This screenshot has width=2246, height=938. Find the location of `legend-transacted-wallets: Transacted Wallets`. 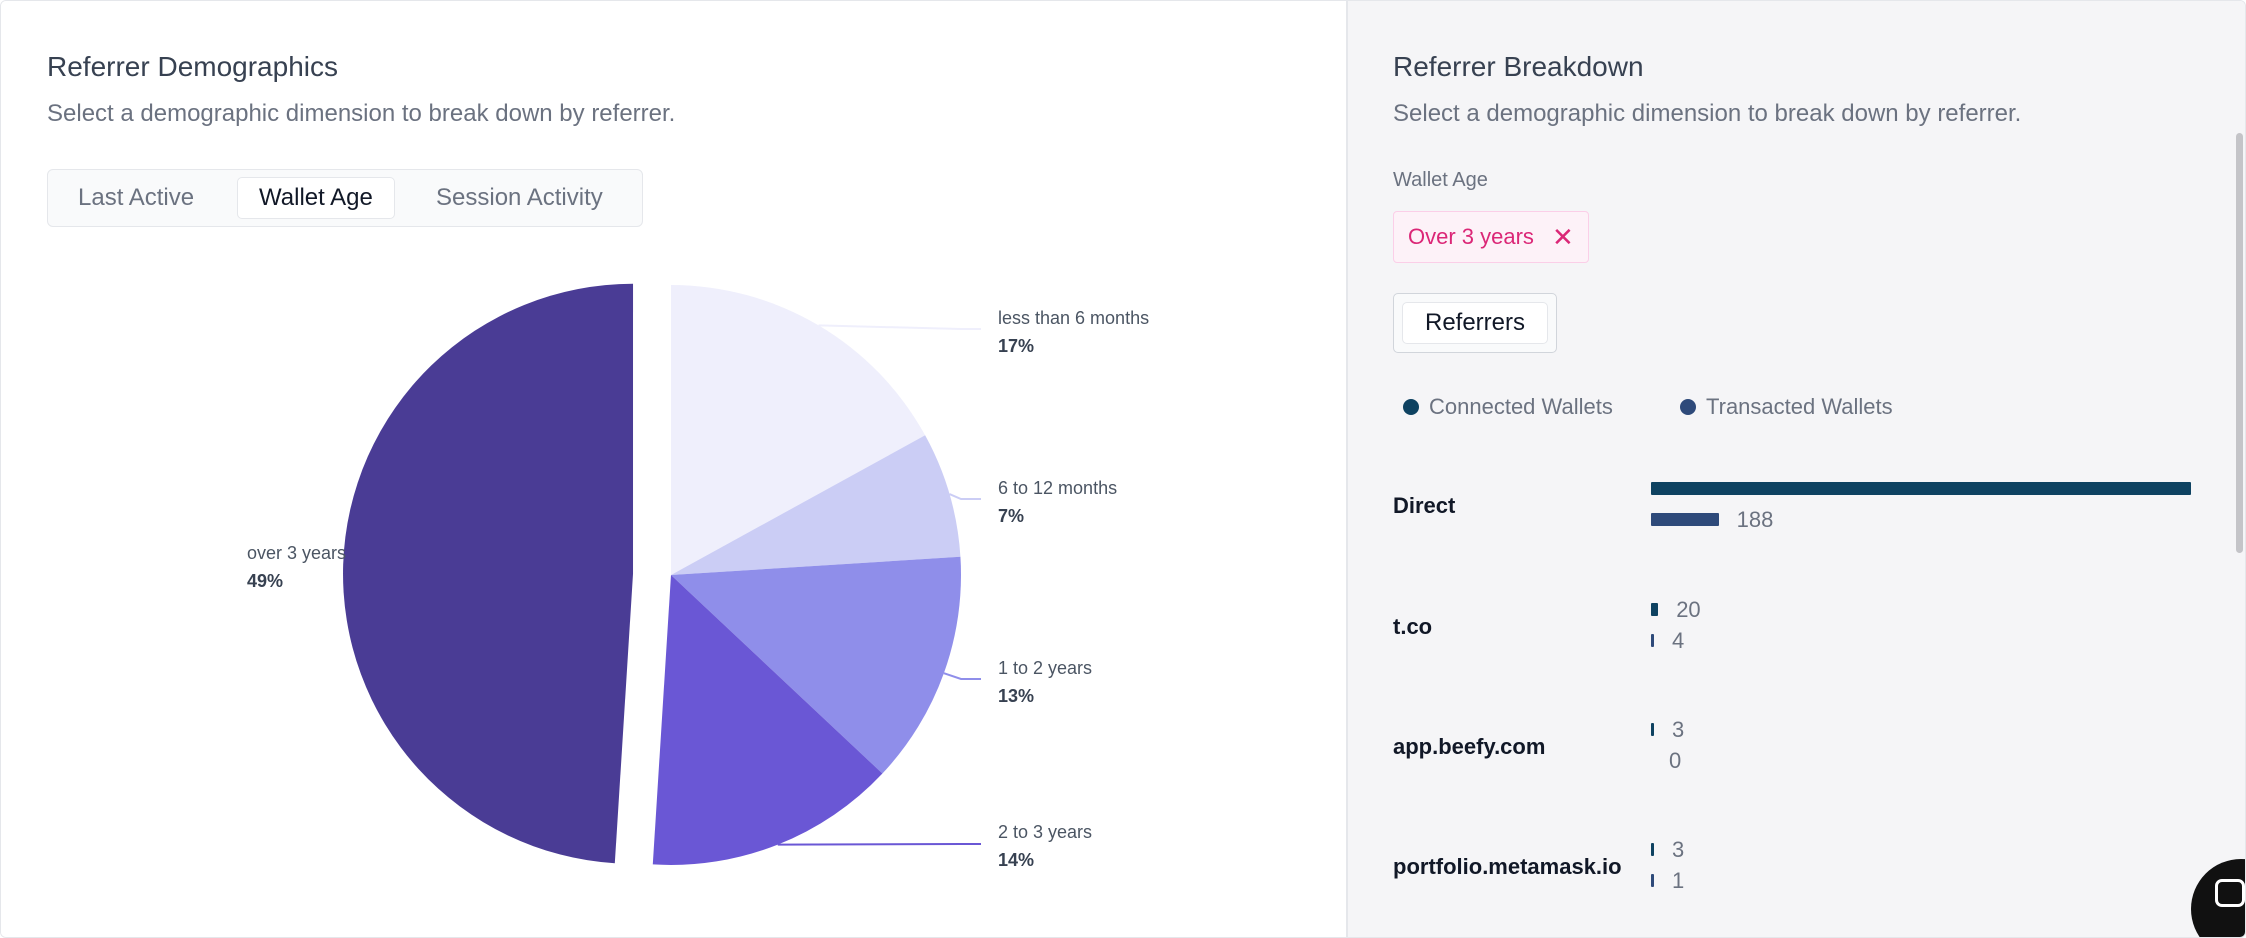

legend-transacted-wallets: Transacted Wallets is located at coordinates (1786, 407).